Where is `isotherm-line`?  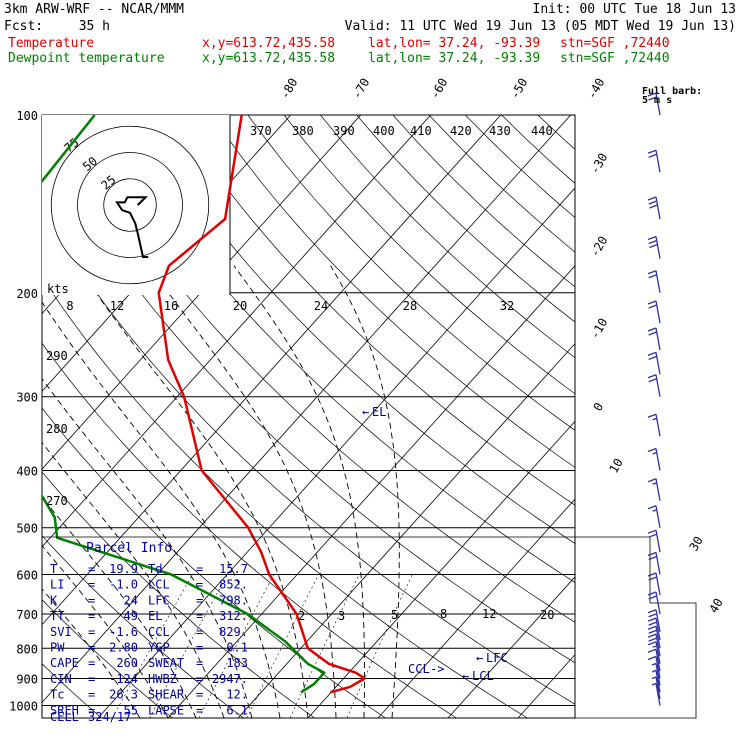
isotherm-line is located at coordinates (5, 416).